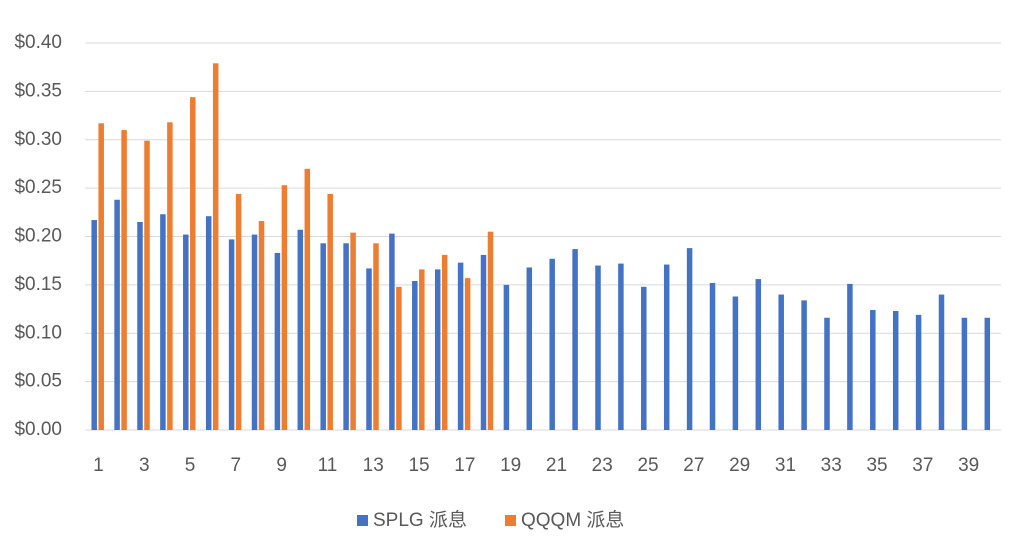 This screenshot has width=1024, height=552. Describe the element at coordinates (464, 465) in the screenshot. I see `x-tick-label: 17` at that location.